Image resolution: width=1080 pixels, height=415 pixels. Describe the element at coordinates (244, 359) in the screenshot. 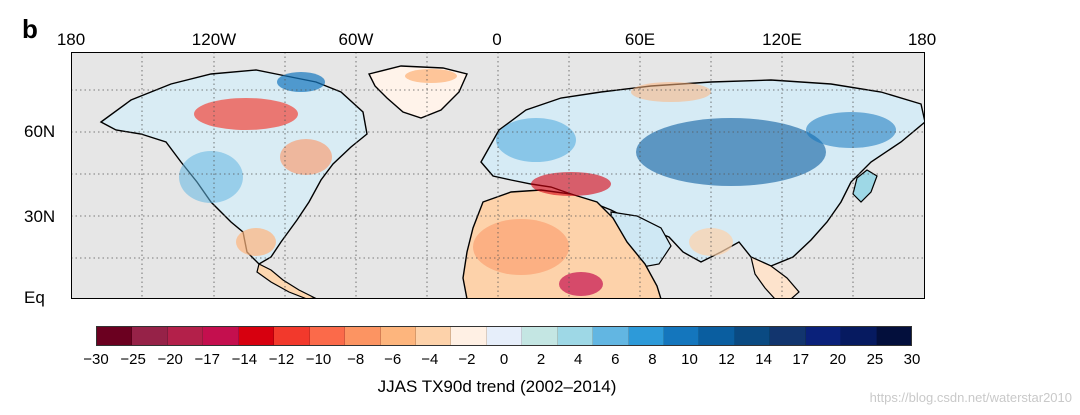

I see `colorbar-tick-label: −14` at that location.